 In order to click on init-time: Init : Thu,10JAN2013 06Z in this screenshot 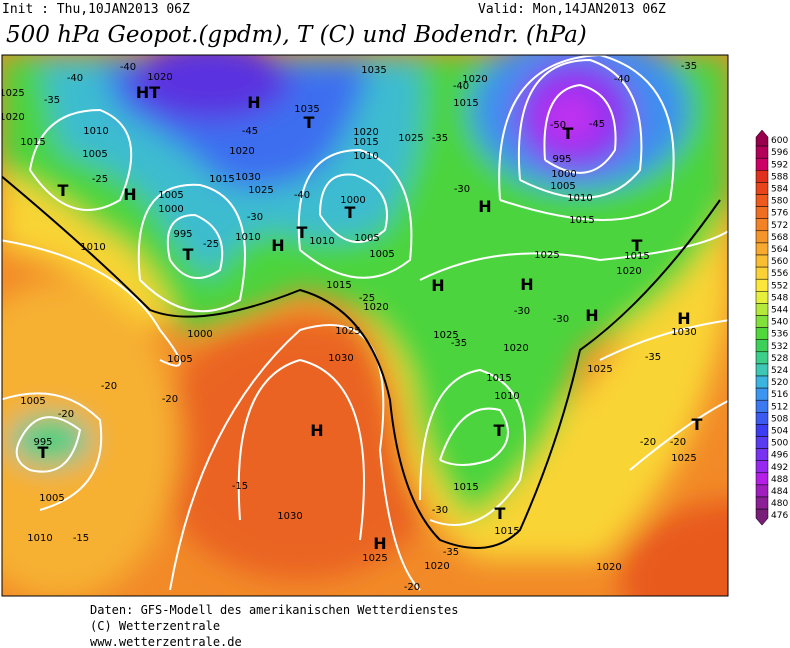, I will do `click(96, 9)`.